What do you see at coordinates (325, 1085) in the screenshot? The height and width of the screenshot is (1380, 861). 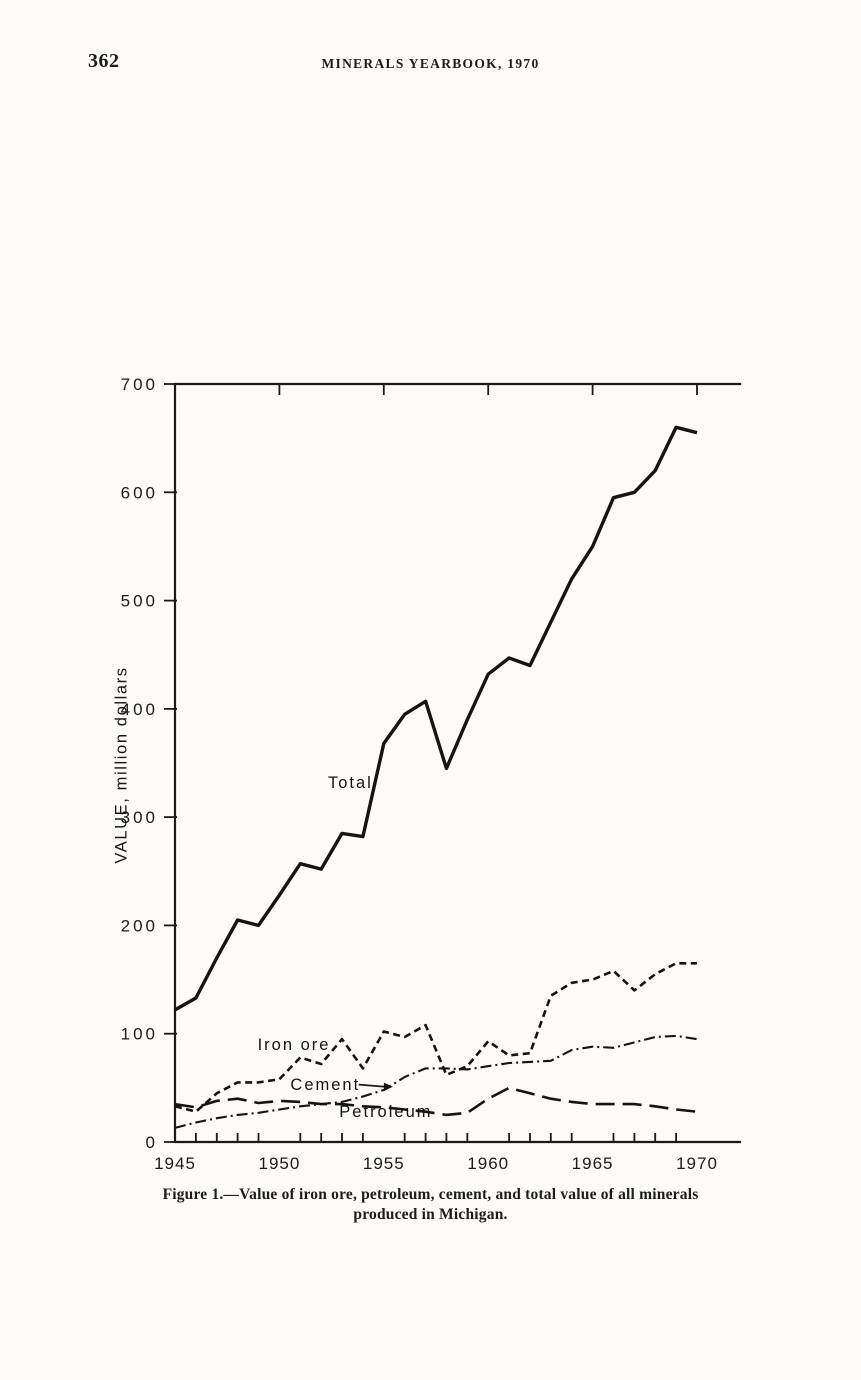 I see `annotation-cement: Cement` at bounding box center [325, 1085].